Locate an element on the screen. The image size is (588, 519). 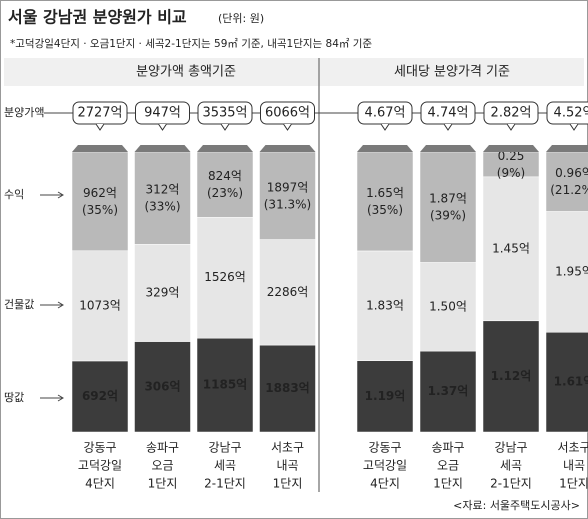
segment-label: 0.96억 is located at coordinates (571, 173).